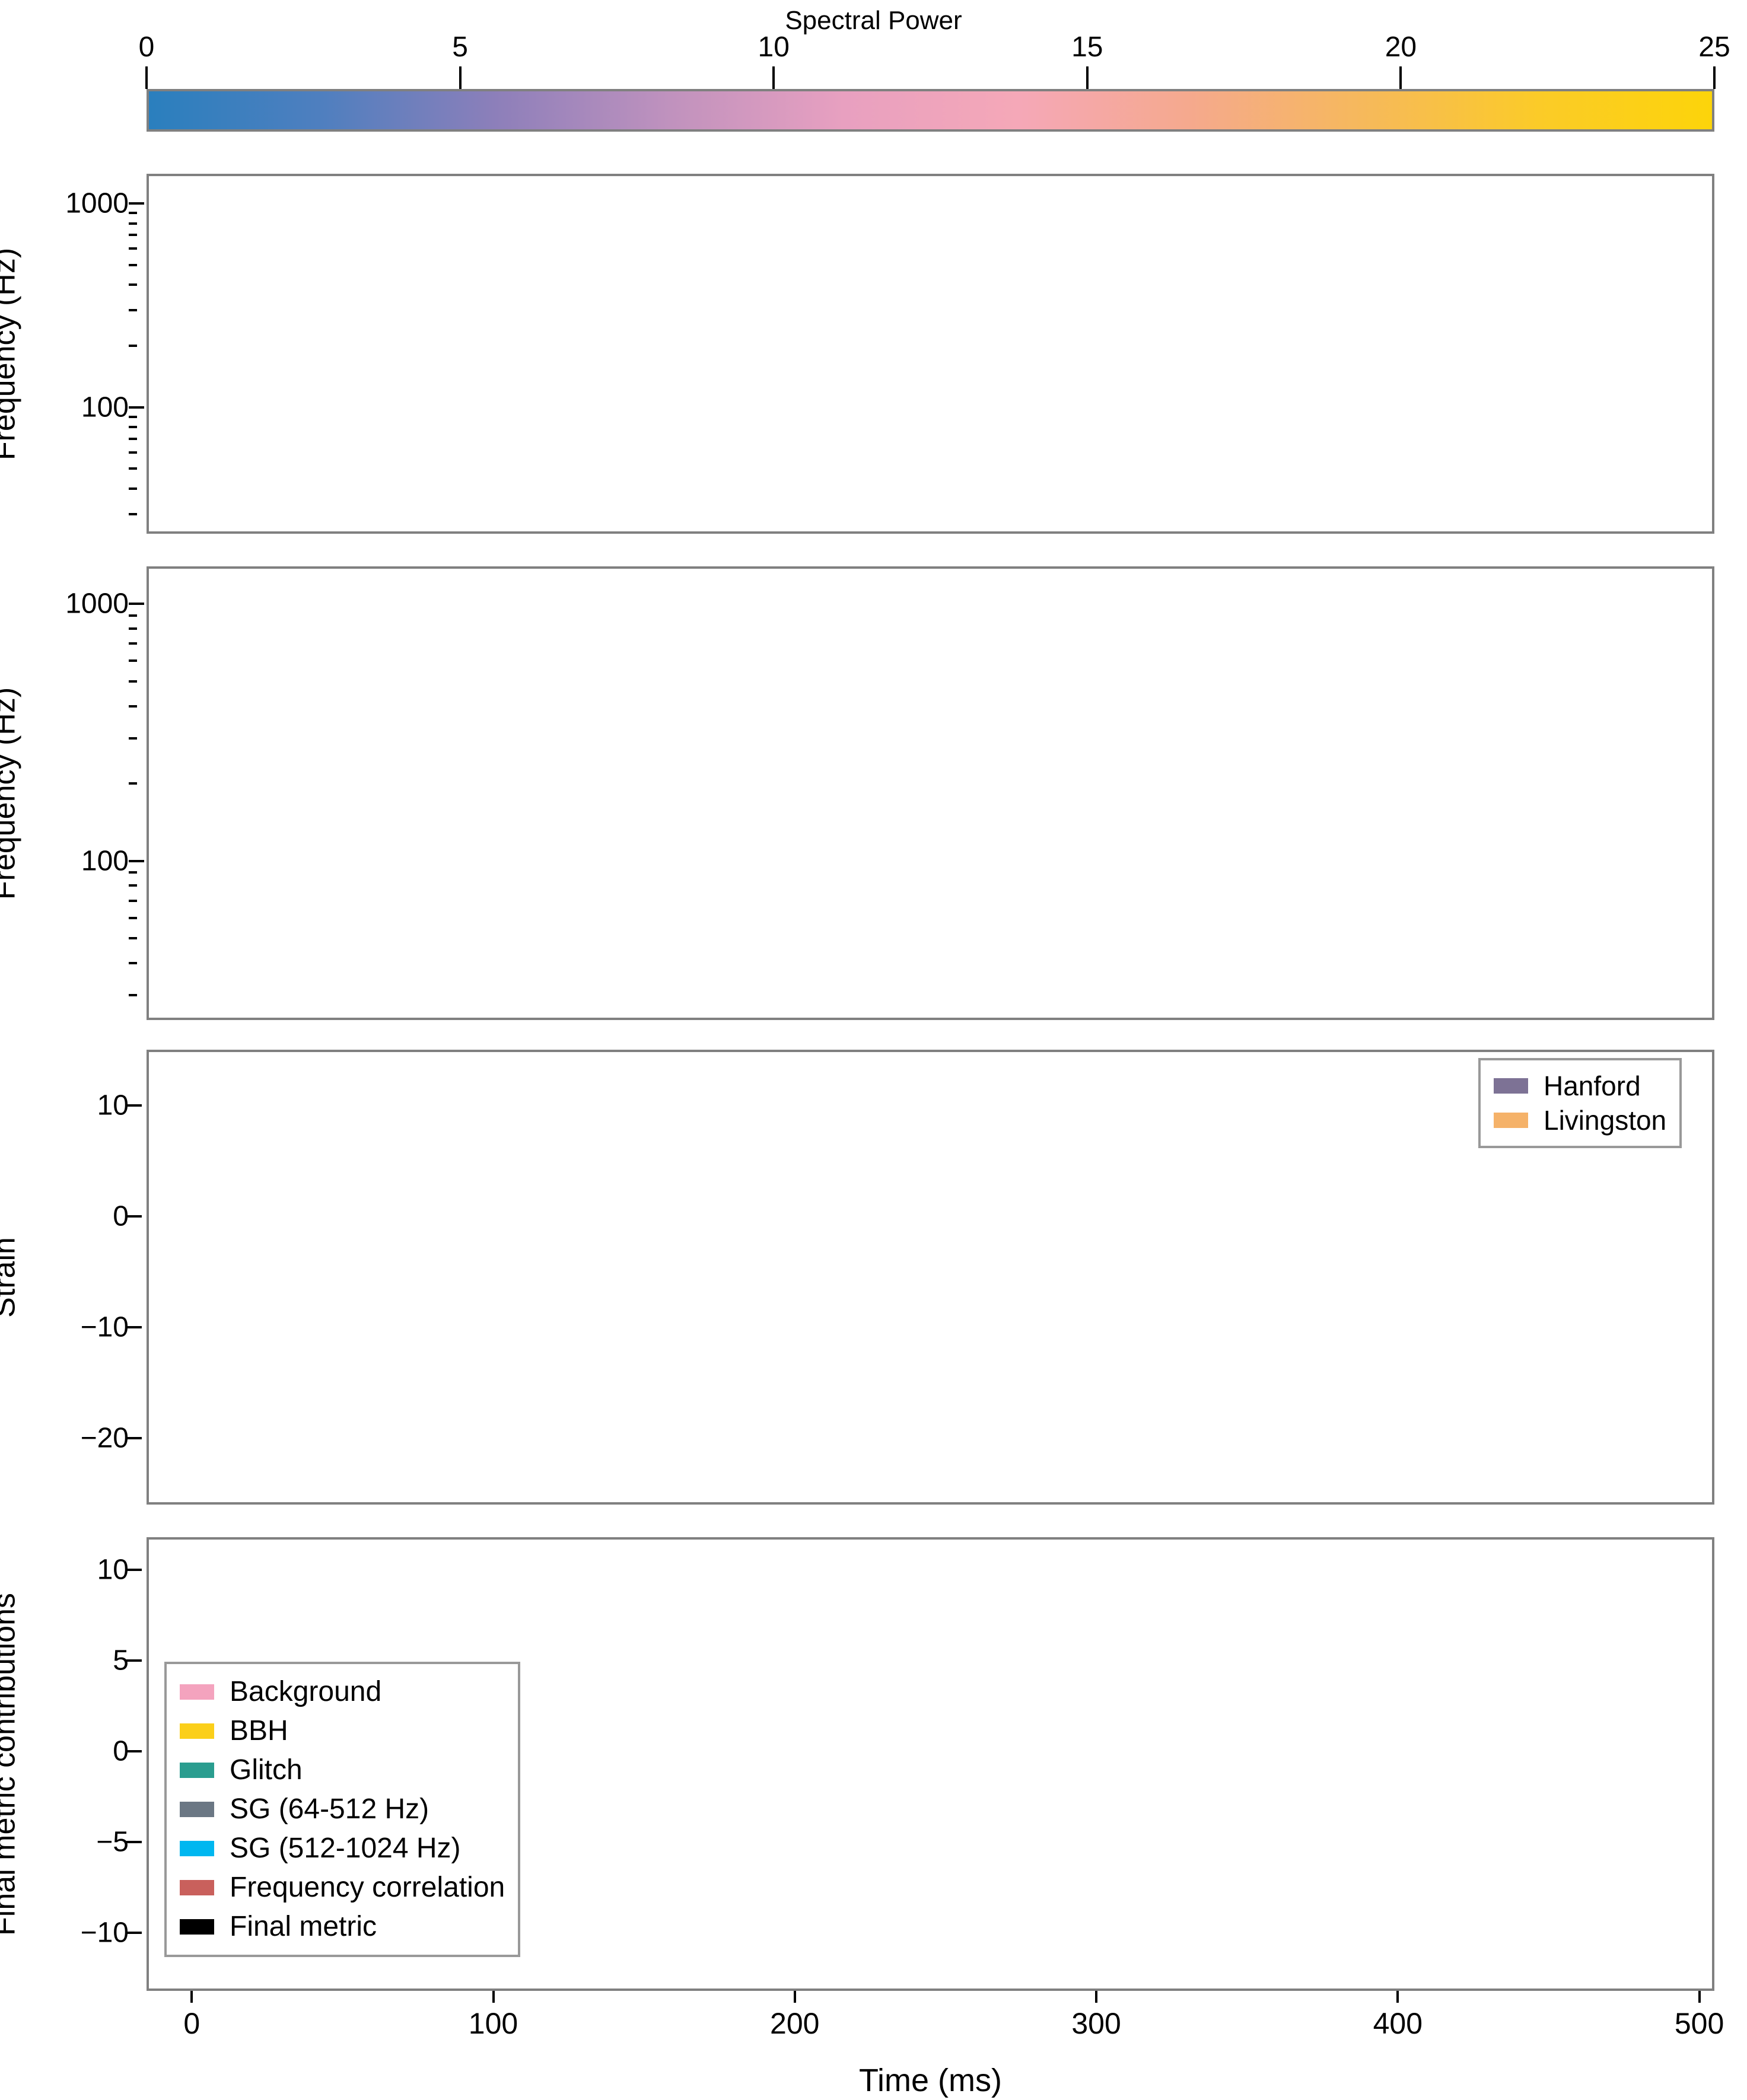  Describe the element at coordinates (121, 1661) in the screenshot. I see `axis-tick-label: 5` at that location.